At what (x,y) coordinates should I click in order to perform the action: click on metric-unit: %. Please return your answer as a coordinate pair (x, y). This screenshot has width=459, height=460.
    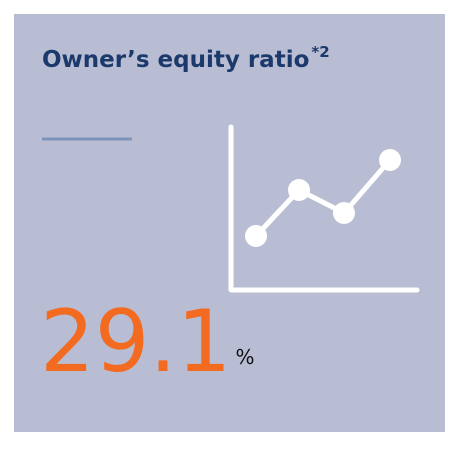
    Looking at the image, I should click on (244, 357).